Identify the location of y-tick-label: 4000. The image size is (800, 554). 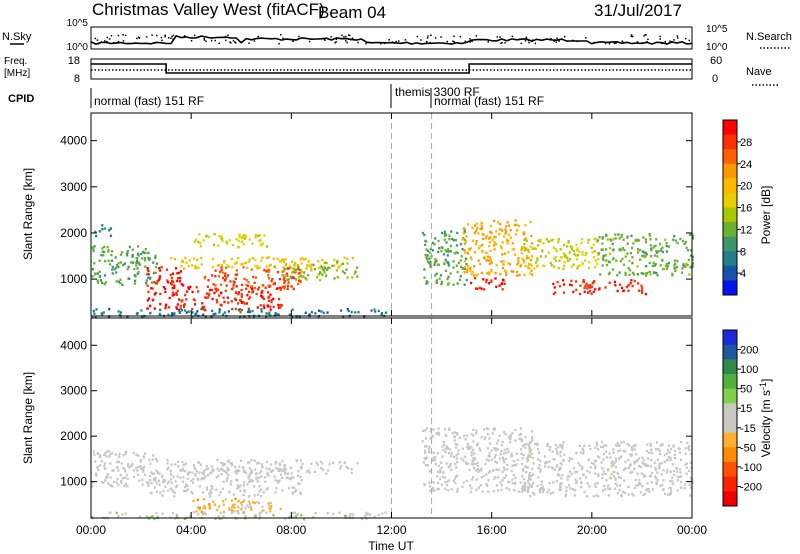
(73, 345).